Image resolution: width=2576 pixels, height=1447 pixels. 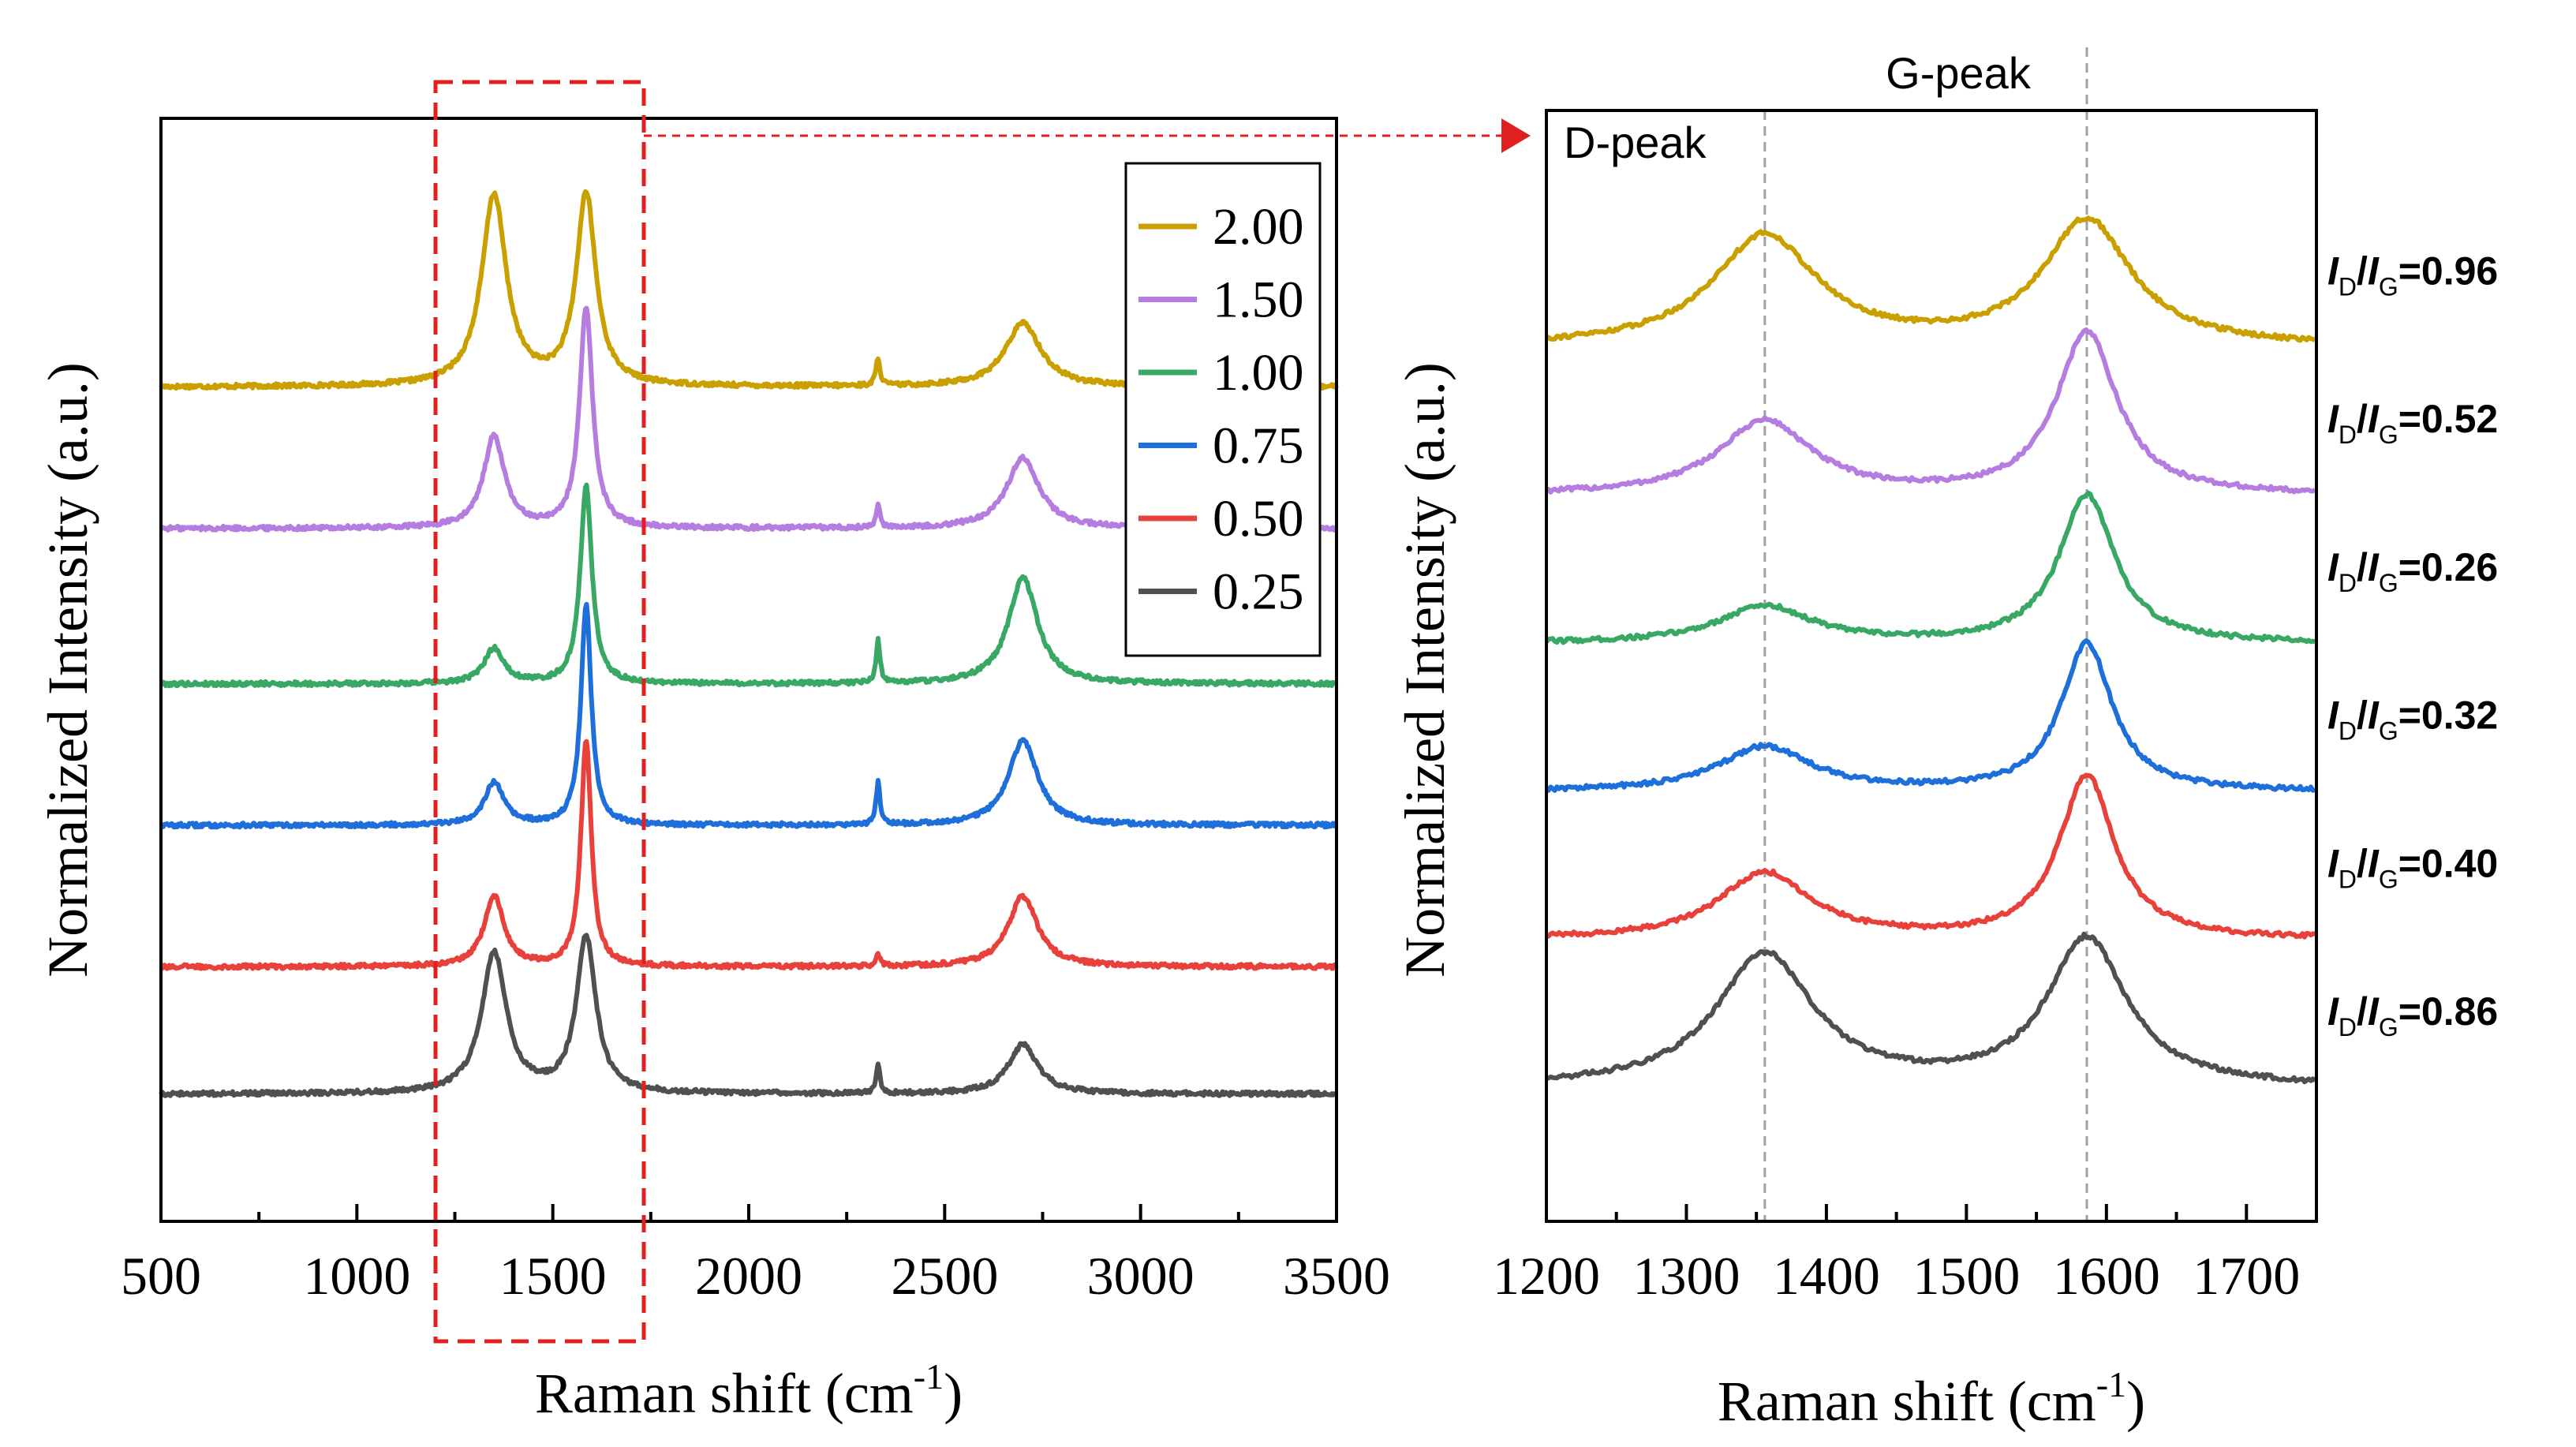 I want to click on series-line-1.00, so click(x=749, y=586).